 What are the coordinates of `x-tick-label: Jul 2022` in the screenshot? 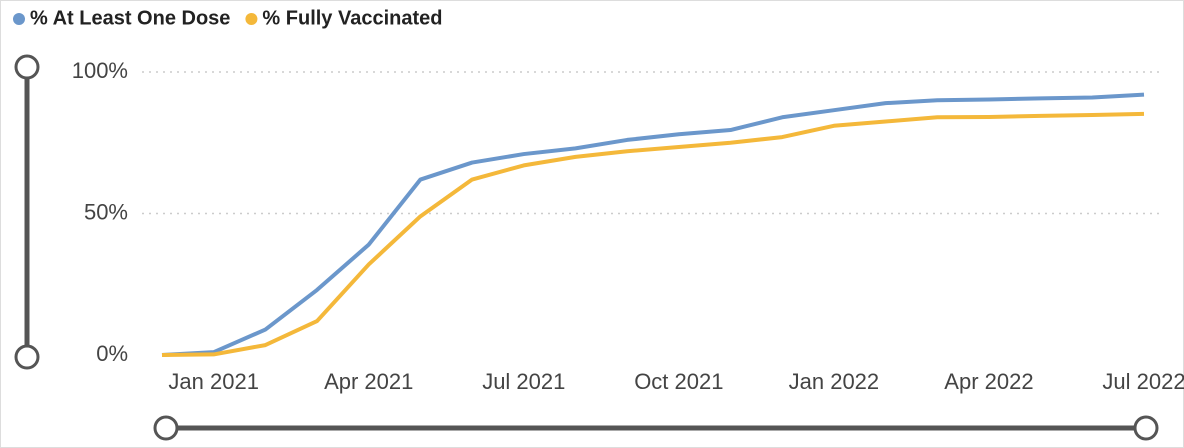 It's located at (1143, 381).